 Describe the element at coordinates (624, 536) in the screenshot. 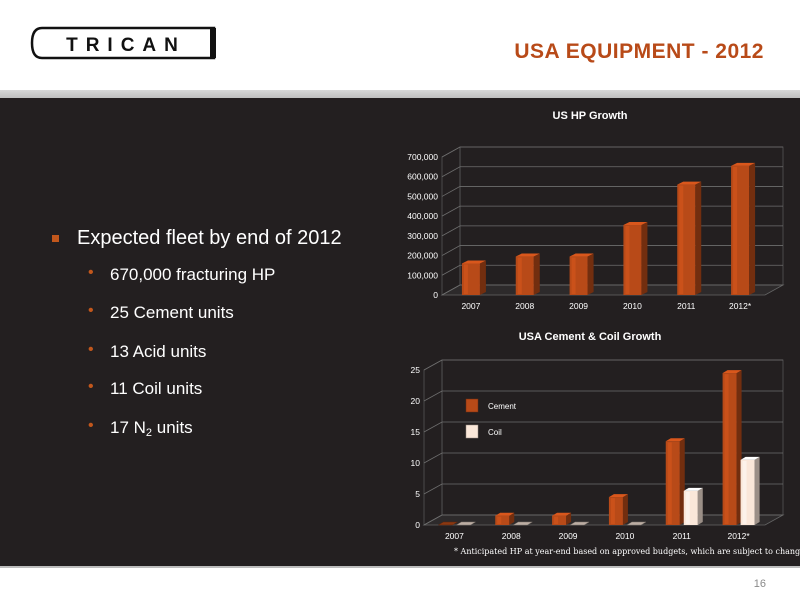

I see `x-tick-label: 2010` at that location.